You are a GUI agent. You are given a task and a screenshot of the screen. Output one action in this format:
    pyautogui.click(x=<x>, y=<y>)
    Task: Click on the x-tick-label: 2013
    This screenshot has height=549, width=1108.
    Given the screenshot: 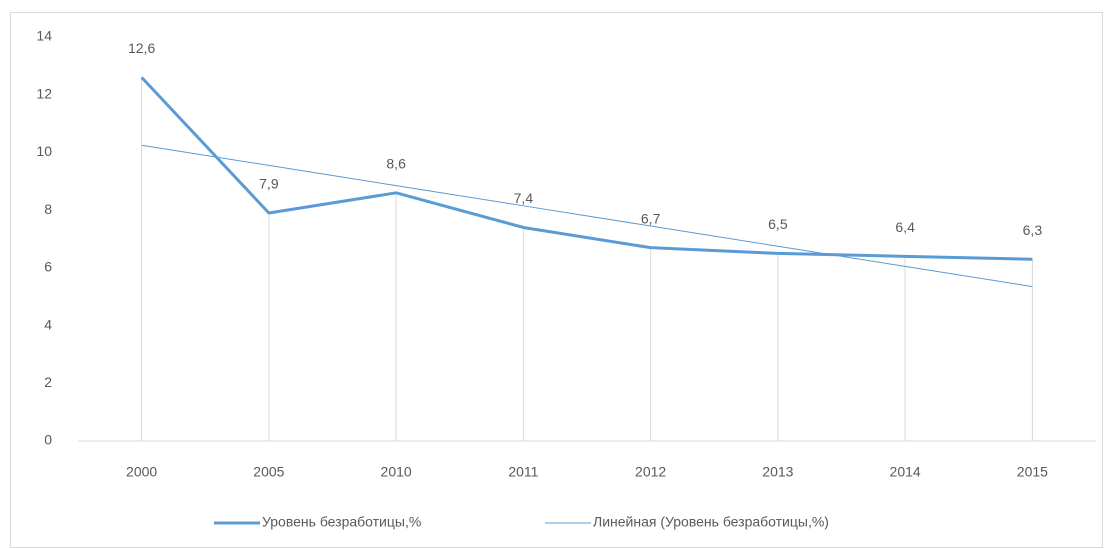 What is the action you would take?
    pyautogui.click(x=777, y=472)
    